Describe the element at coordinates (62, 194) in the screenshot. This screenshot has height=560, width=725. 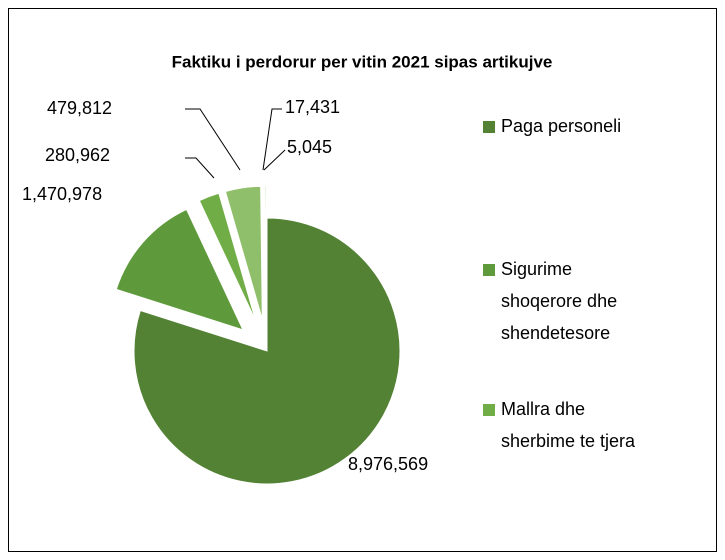
I see `data-label: 1,470,978` at that location.